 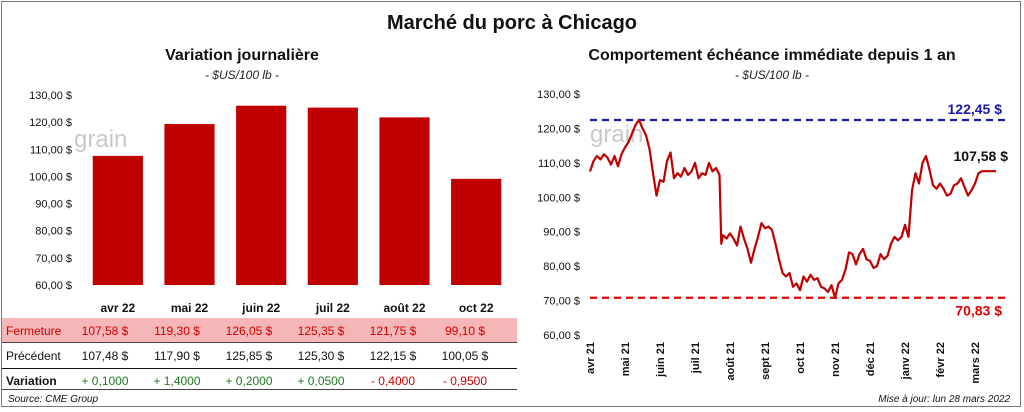 I want to click on high-label: 122,45 $, so click(x=975, y=109).